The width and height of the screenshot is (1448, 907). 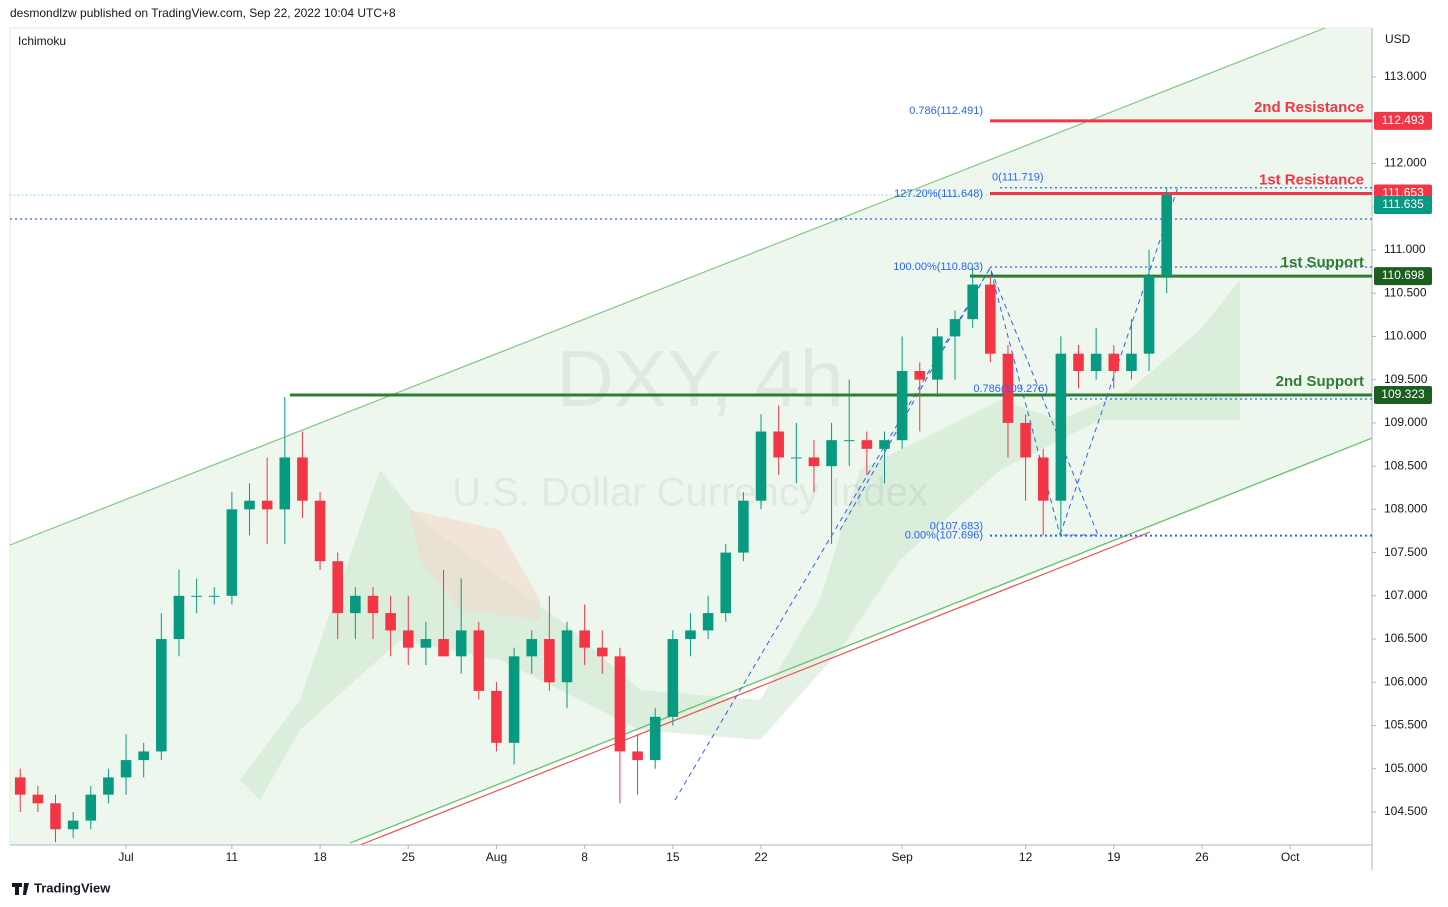 I want to click on level-label: 2nd Support, so click(x=1320, y=381).